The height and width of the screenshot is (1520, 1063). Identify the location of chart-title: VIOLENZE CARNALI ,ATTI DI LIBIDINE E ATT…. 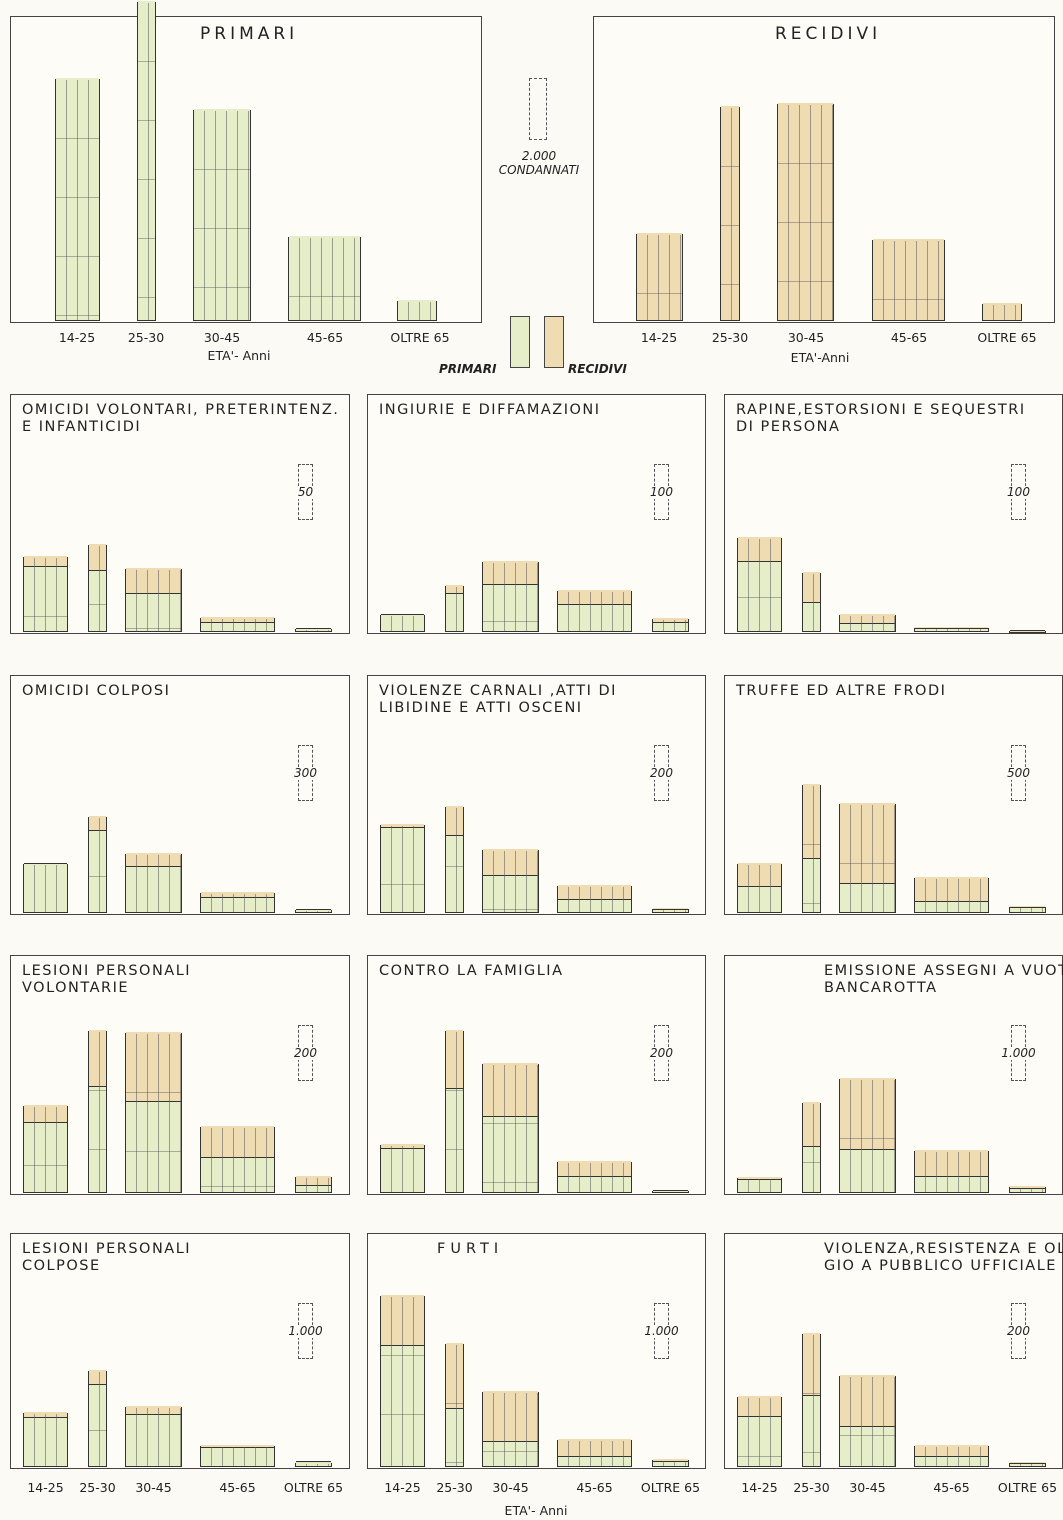
(498, 699).